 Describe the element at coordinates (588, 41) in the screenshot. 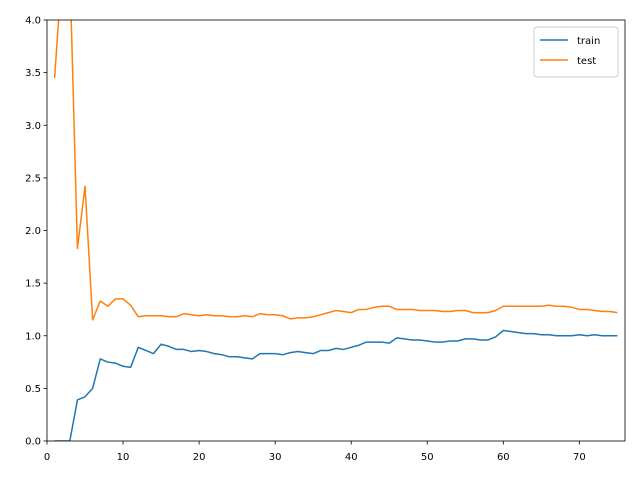

I see `legend-label: train` at that location.